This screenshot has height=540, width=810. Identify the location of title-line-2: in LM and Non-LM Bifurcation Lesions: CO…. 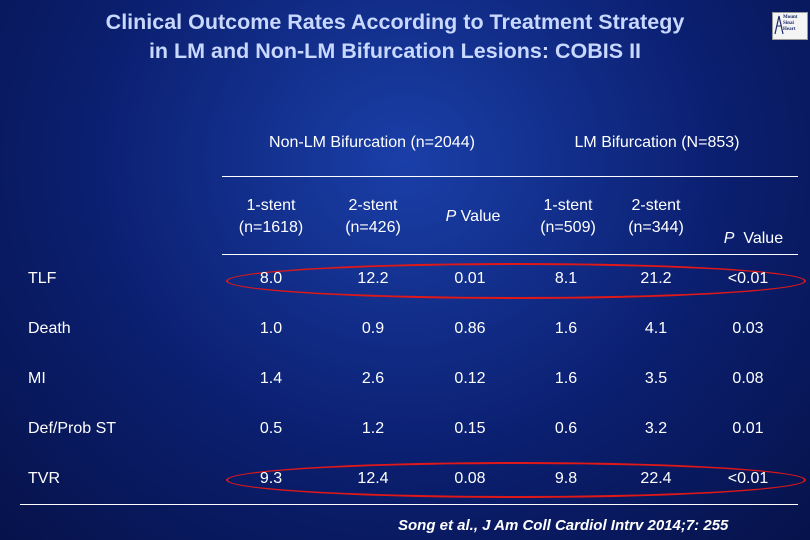
(395, 51).